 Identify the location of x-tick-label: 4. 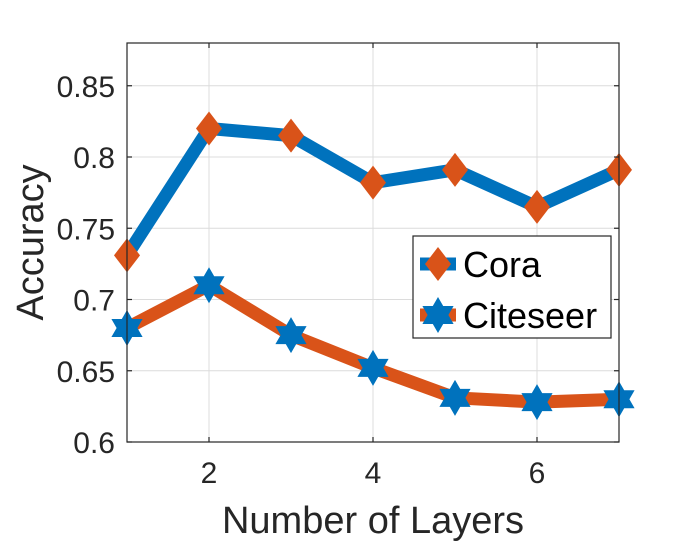
(373, 473).